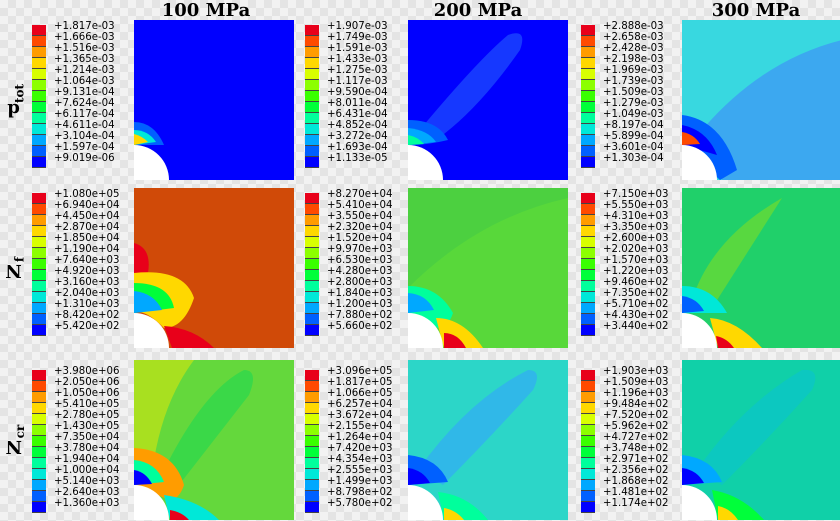 The width and height of the screenshot is (840, 521). What do you see at coordinates (636, 448) in the screenshot?
I see `legend-value: +3.748e+02` at bounding box center [636, 448].